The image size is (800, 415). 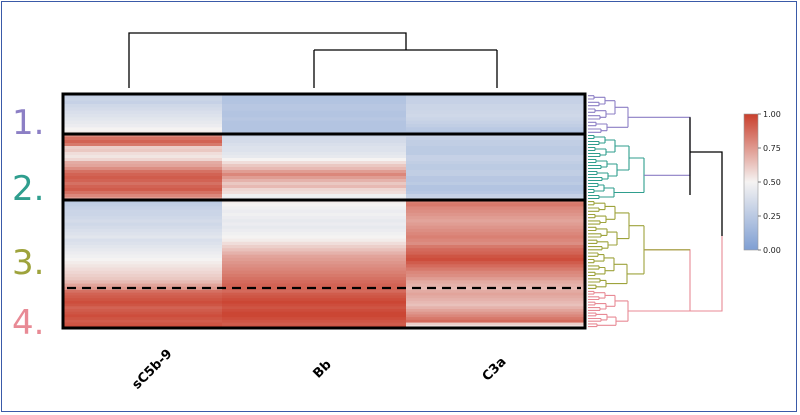 I want to click on colorbar-tick-label: 0.25, so click(x=772, y=216).